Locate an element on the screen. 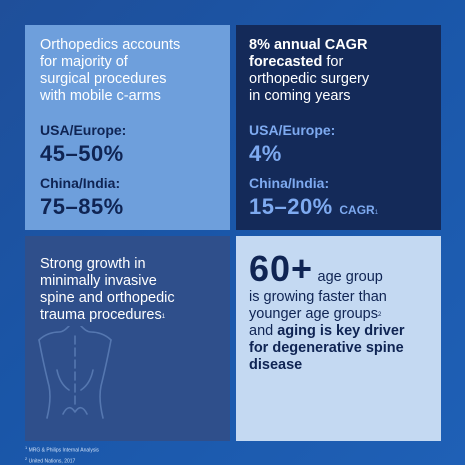 The image size is (465, 465). heading-line: surgical procedures is located at coordinates (103, 79).